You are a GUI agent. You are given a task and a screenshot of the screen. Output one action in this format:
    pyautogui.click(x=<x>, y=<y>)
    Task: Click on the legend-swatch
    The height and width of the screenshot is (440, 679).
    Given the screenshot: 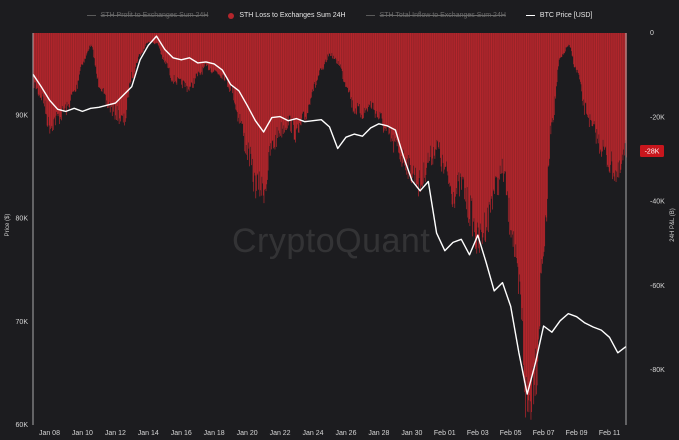 What is the action you would take?
    pyautogui.click(x=530, y=15)
    